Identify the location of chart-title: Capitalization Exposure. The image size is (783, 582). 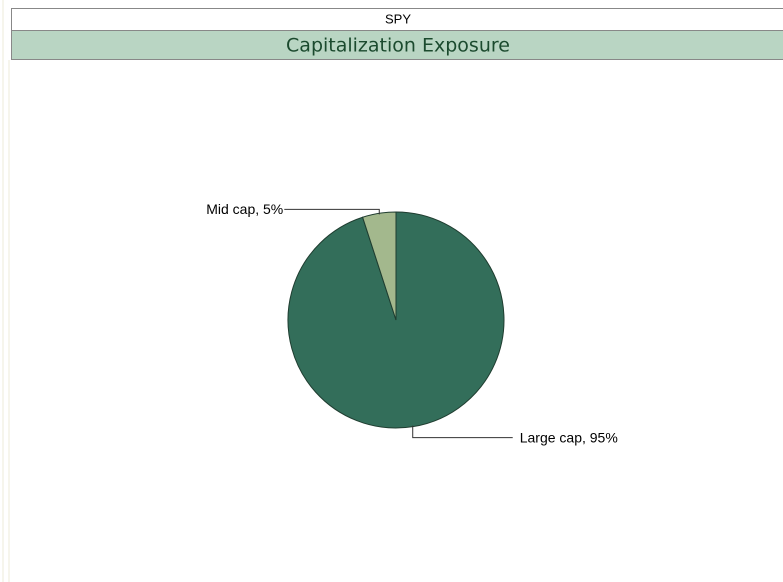
(398, 46).